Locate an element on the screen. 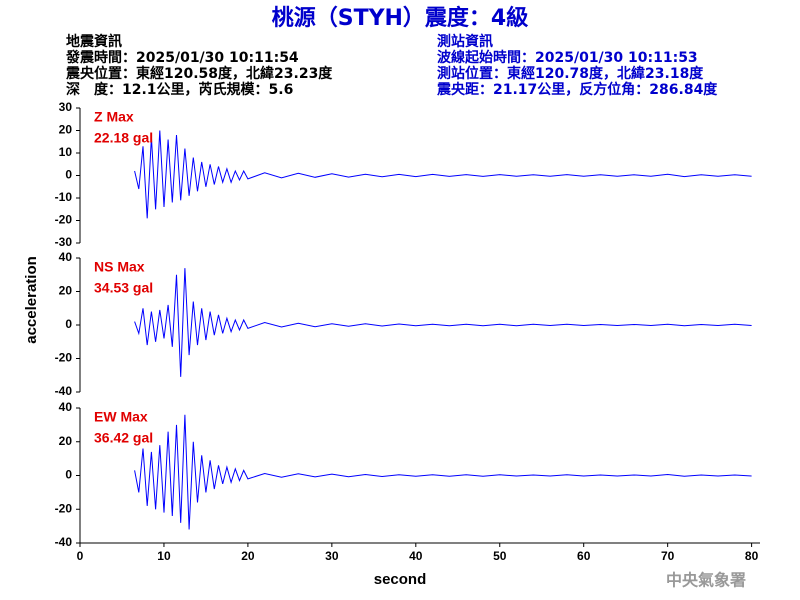  max-label: 22.18 gal is located at coordinates (123, 138).